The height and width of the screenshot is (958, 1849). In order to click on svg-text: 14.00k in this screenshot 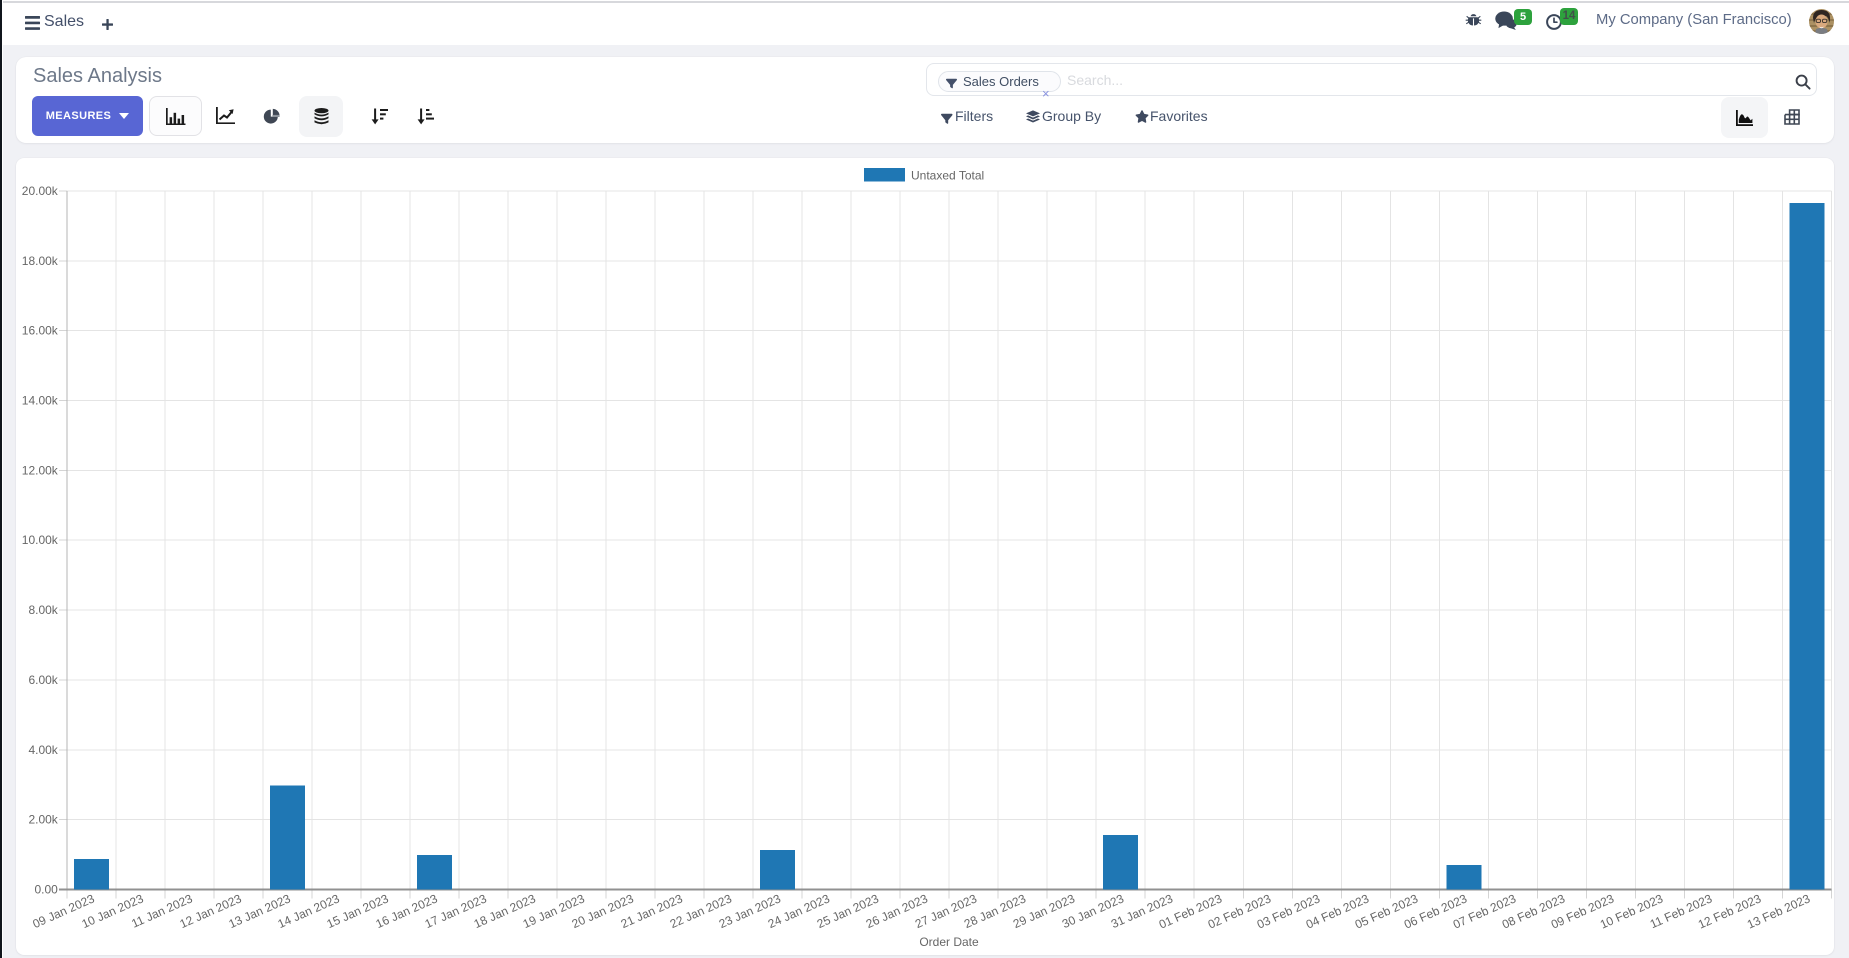, I will do `click(40, 401)`.